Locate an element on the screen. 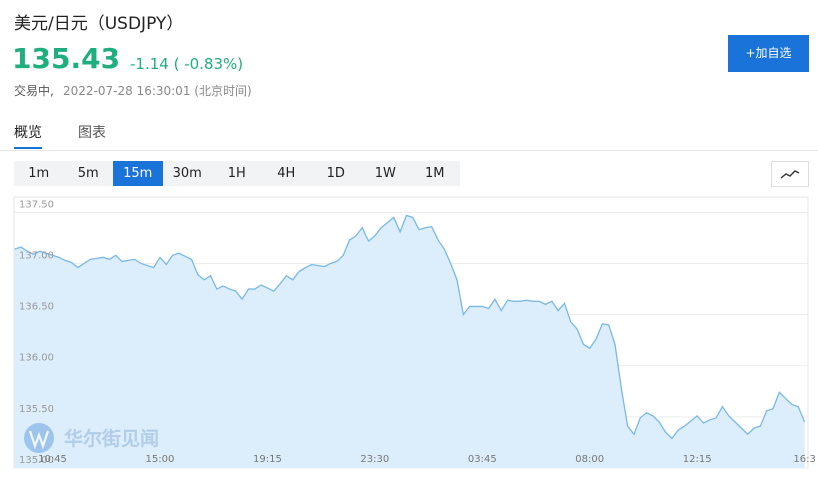  interval-button: 15m is located at coordinates (138, 173).